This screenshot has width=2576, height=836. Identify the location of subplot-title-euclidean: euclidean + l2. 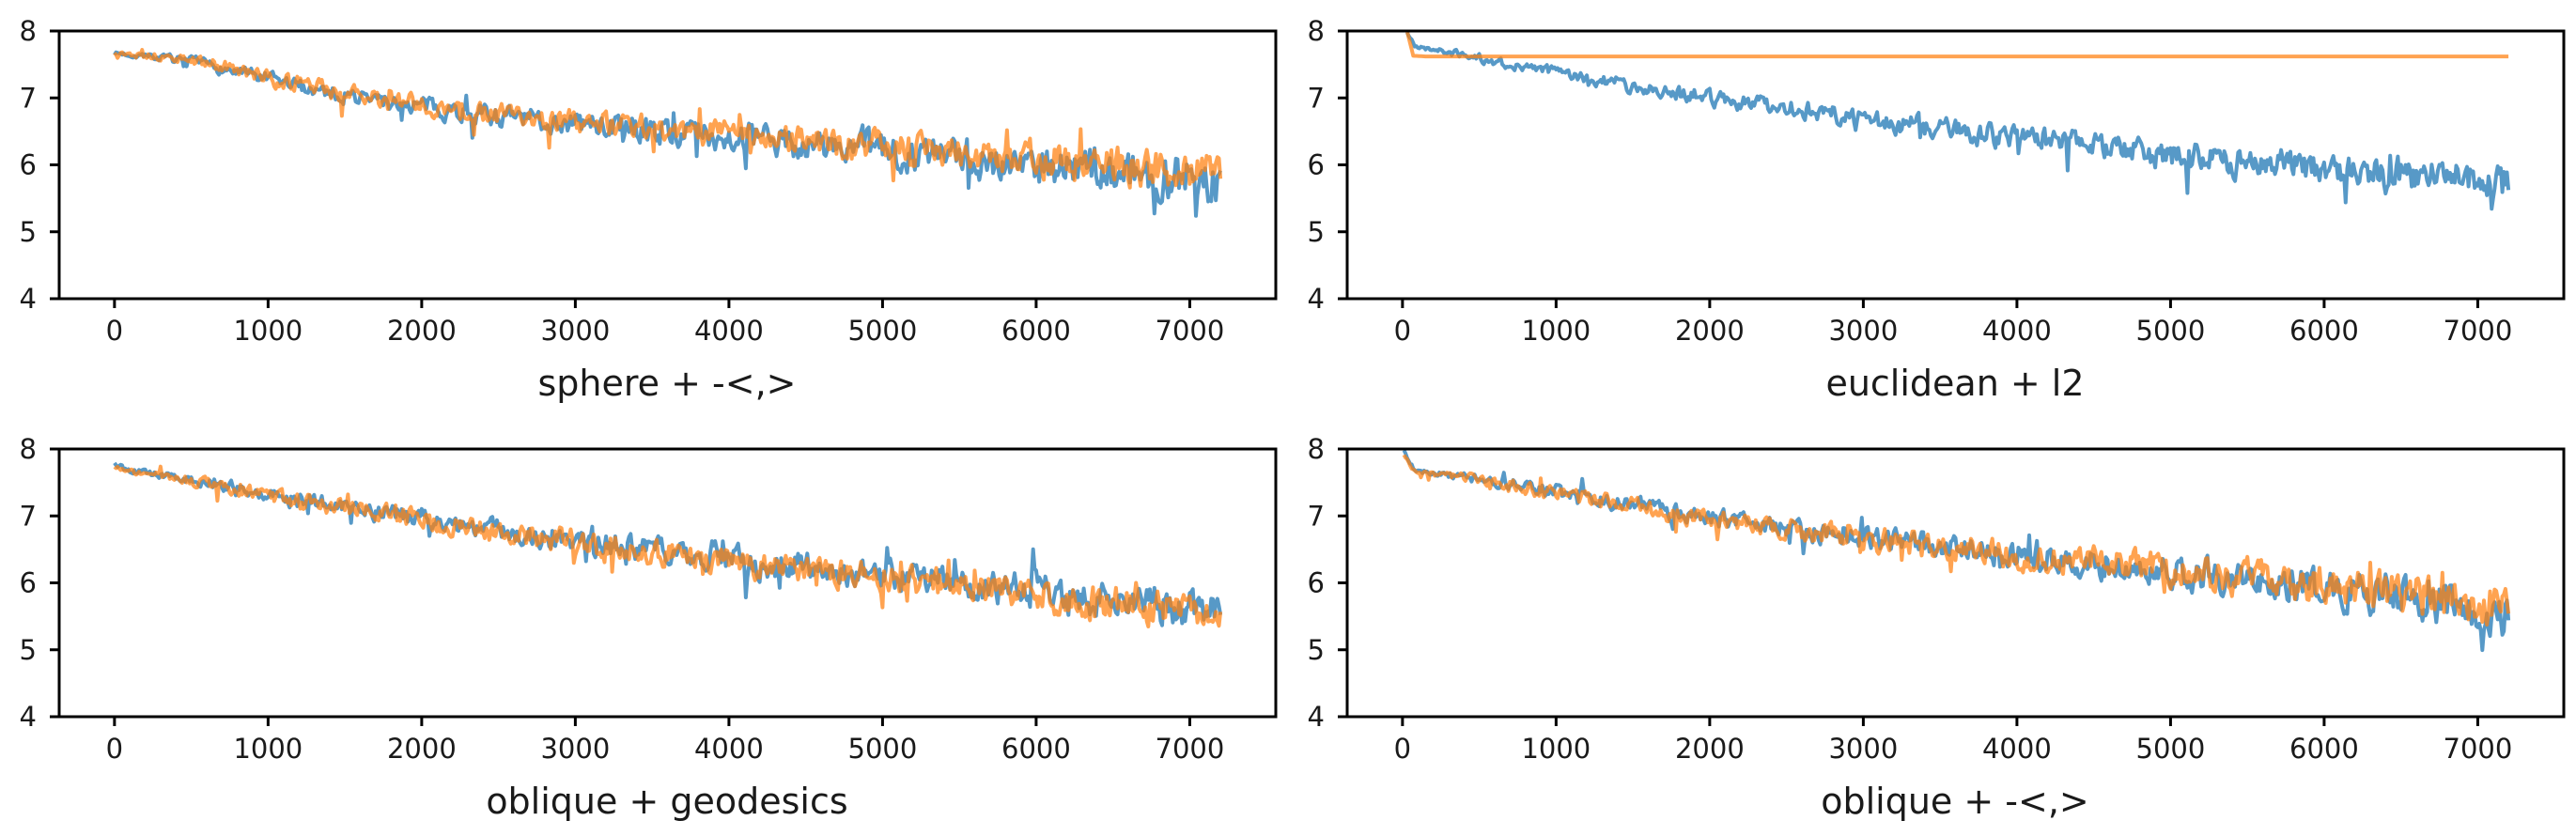
(1955, 384).